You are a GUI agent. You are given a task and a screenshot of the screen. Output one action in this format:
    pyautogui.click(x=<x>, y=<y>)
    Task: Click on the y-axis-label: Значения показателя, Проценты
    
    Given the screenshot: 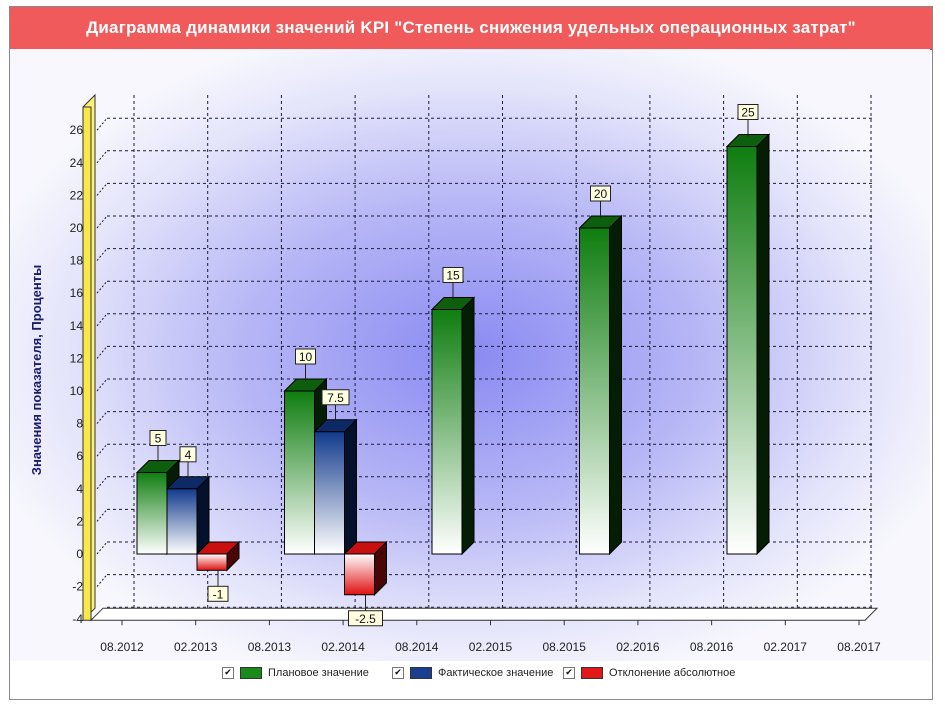 What is the action you would take?
    pyautogui.click(x=36, y=370)
    